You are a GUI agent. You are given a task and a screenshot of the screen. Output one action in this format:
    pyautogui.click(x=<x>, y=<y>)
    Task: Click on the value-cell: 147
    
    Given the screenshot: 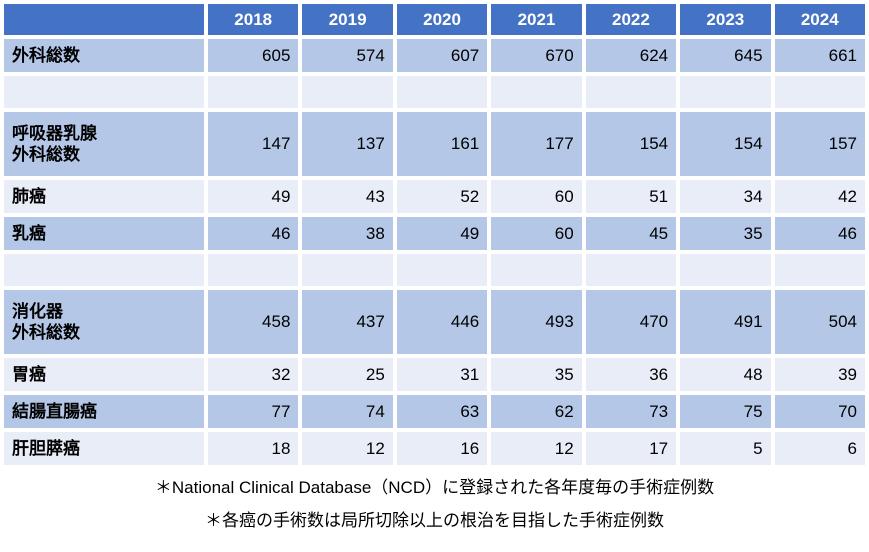 What is the action you would take?
    pyautogui.click(x=253, y=144)
    